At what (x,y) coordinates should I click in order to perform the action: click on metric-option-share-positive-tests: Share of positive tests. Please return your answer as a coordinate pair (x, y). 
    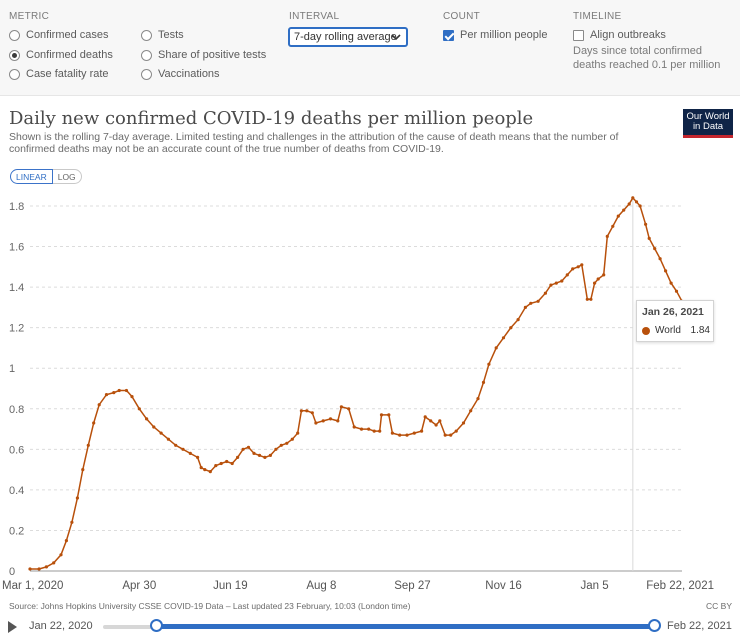
    Looking at the image, I should click on (203, 55).